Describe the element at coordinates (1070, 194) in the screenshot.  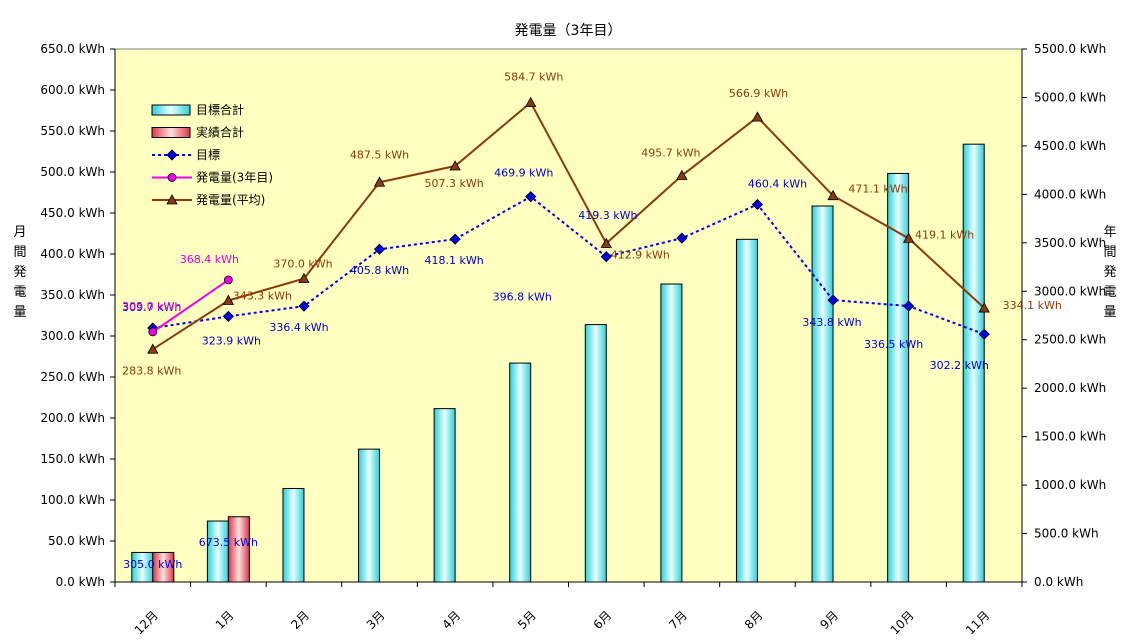
I see `right-tick-label: 4000.0 kWh` at that location.